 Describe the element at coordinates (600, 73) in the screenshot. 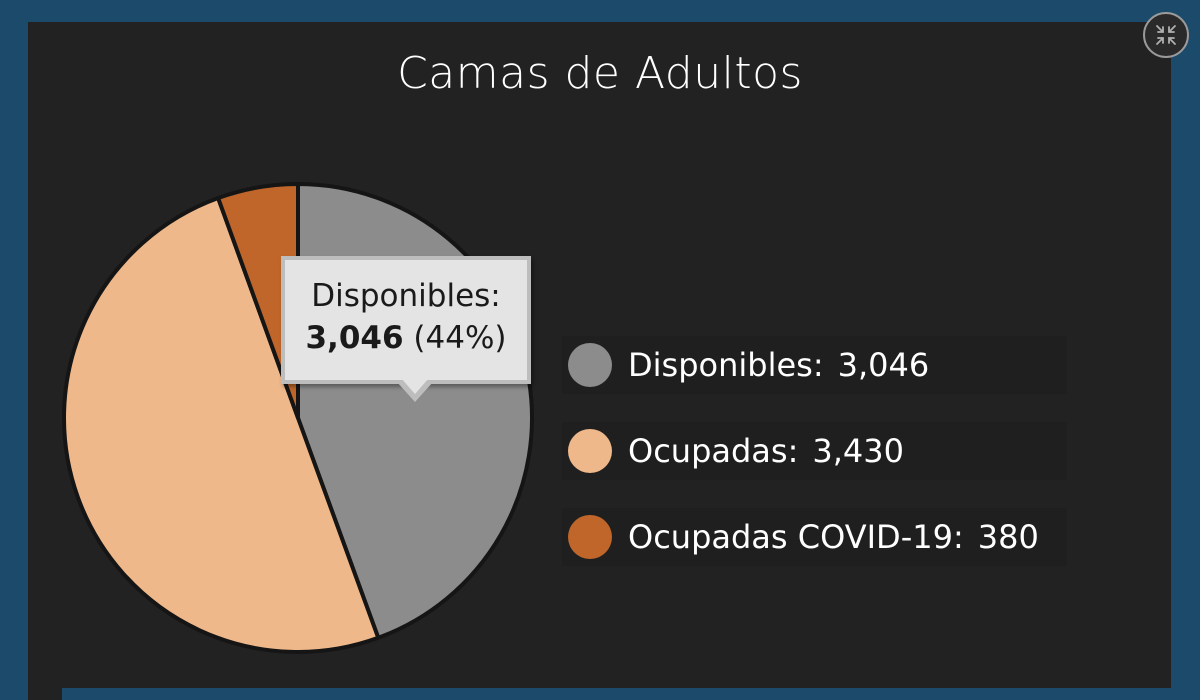

I see `chart-title: Camas de Adultos` at that location.